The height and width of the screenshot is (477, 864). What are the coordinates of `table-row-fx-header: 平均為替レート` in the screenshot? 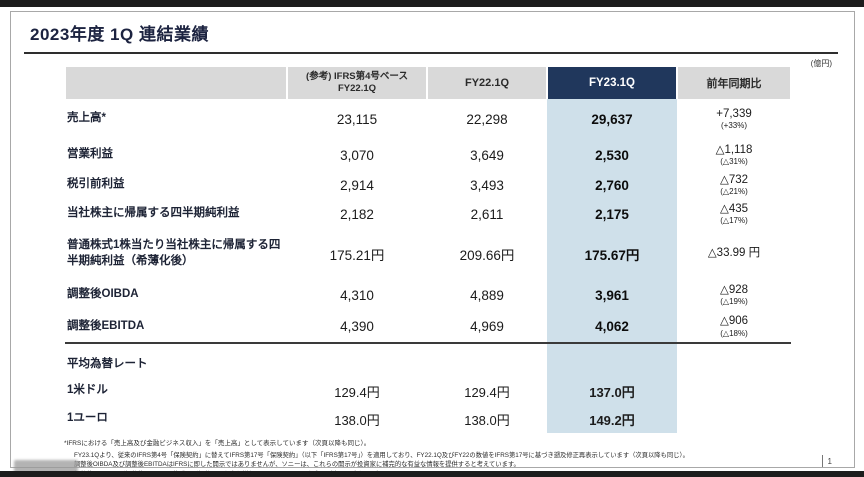 It's located at (428, 365).